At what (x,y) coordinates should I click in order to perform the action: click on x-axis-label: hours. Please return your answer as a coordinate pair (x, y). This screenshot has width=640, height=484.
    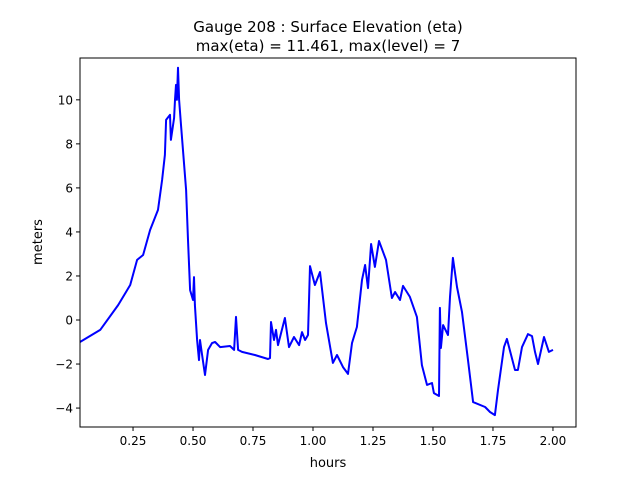
    Looking at the image, I should click on (328, 463).